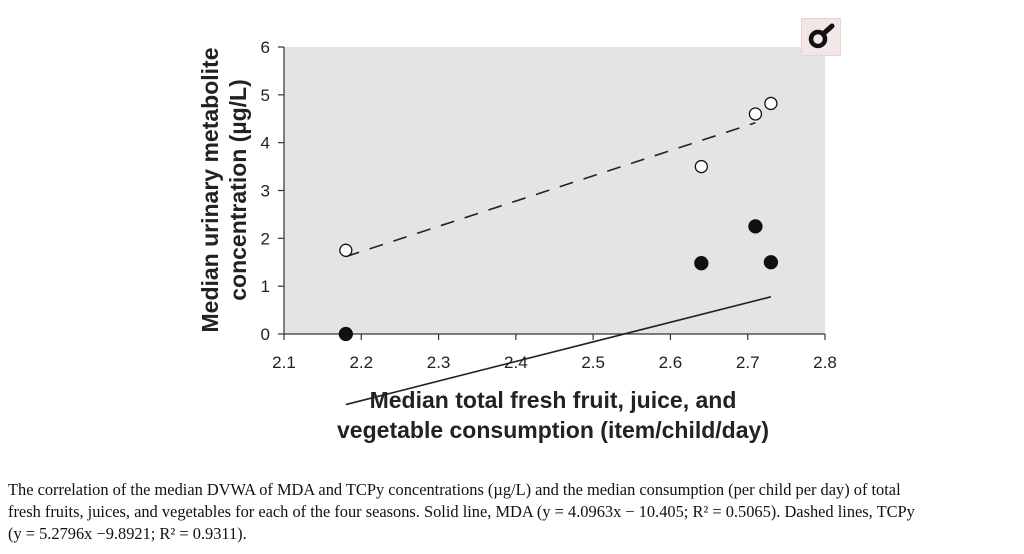  I want to click on y-tick-label: 5, so click(265, 95).